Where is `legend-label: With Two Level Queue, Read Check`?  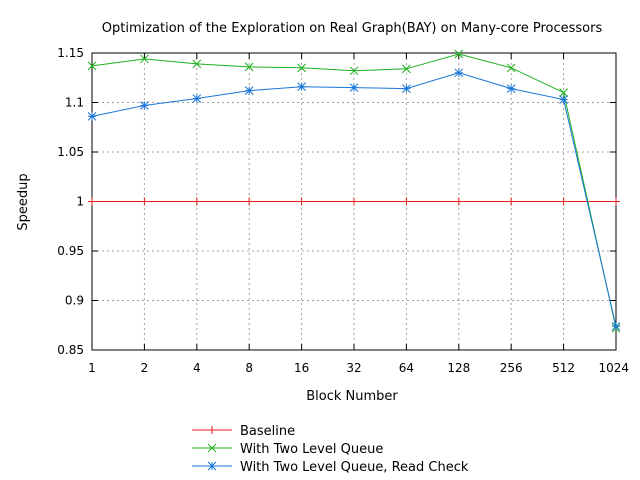 legend-label: With Two Level Queue, Read Check is located at coordinates (354, 467).